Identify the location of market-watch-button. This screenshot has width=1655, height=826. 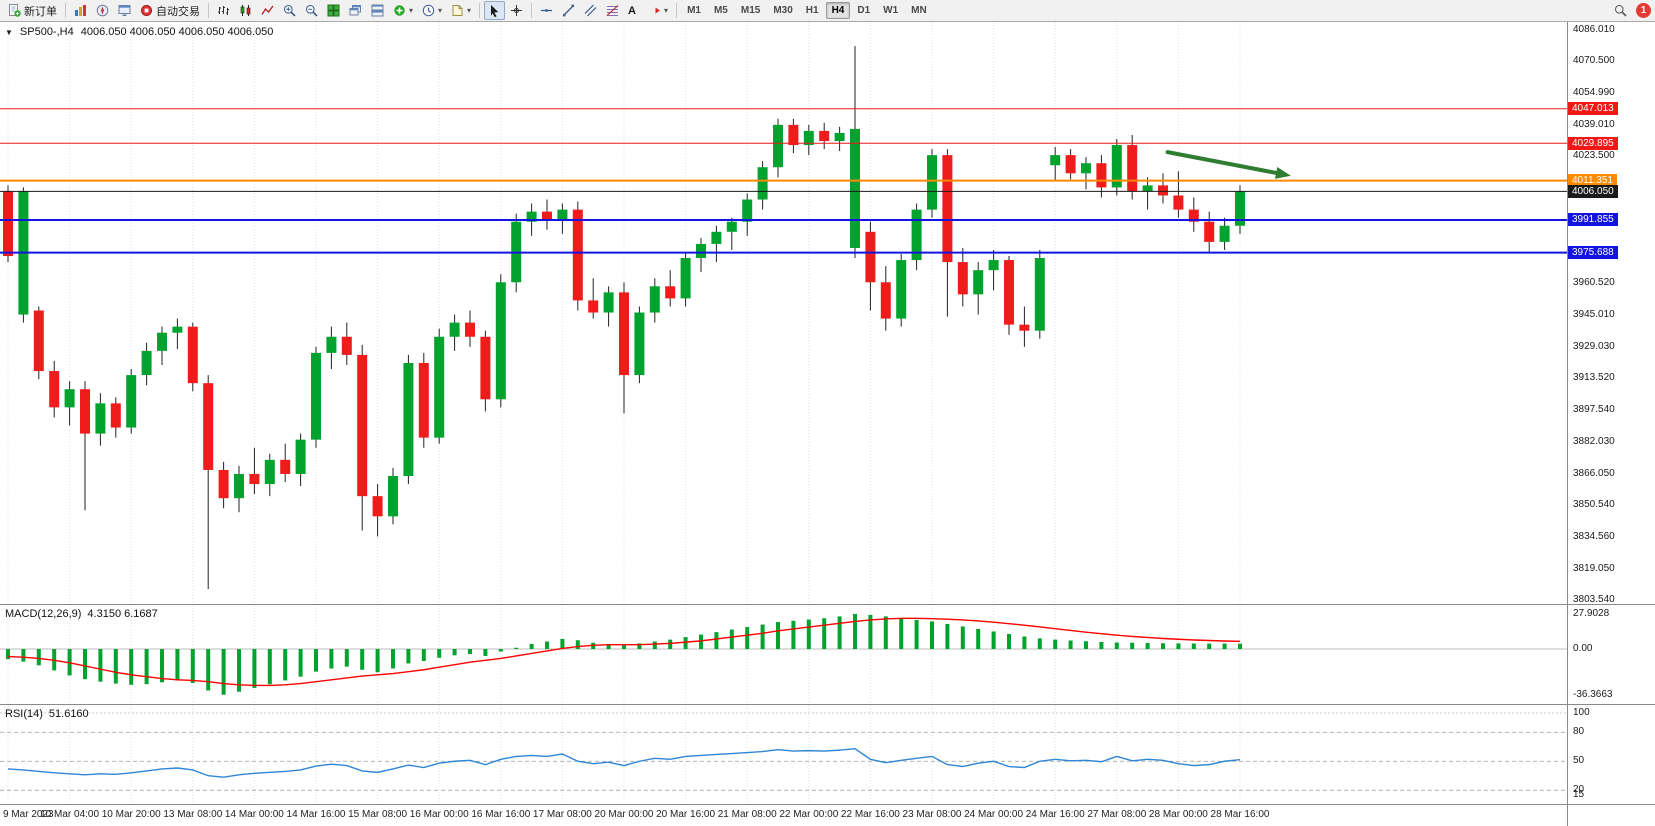
(80, 10).